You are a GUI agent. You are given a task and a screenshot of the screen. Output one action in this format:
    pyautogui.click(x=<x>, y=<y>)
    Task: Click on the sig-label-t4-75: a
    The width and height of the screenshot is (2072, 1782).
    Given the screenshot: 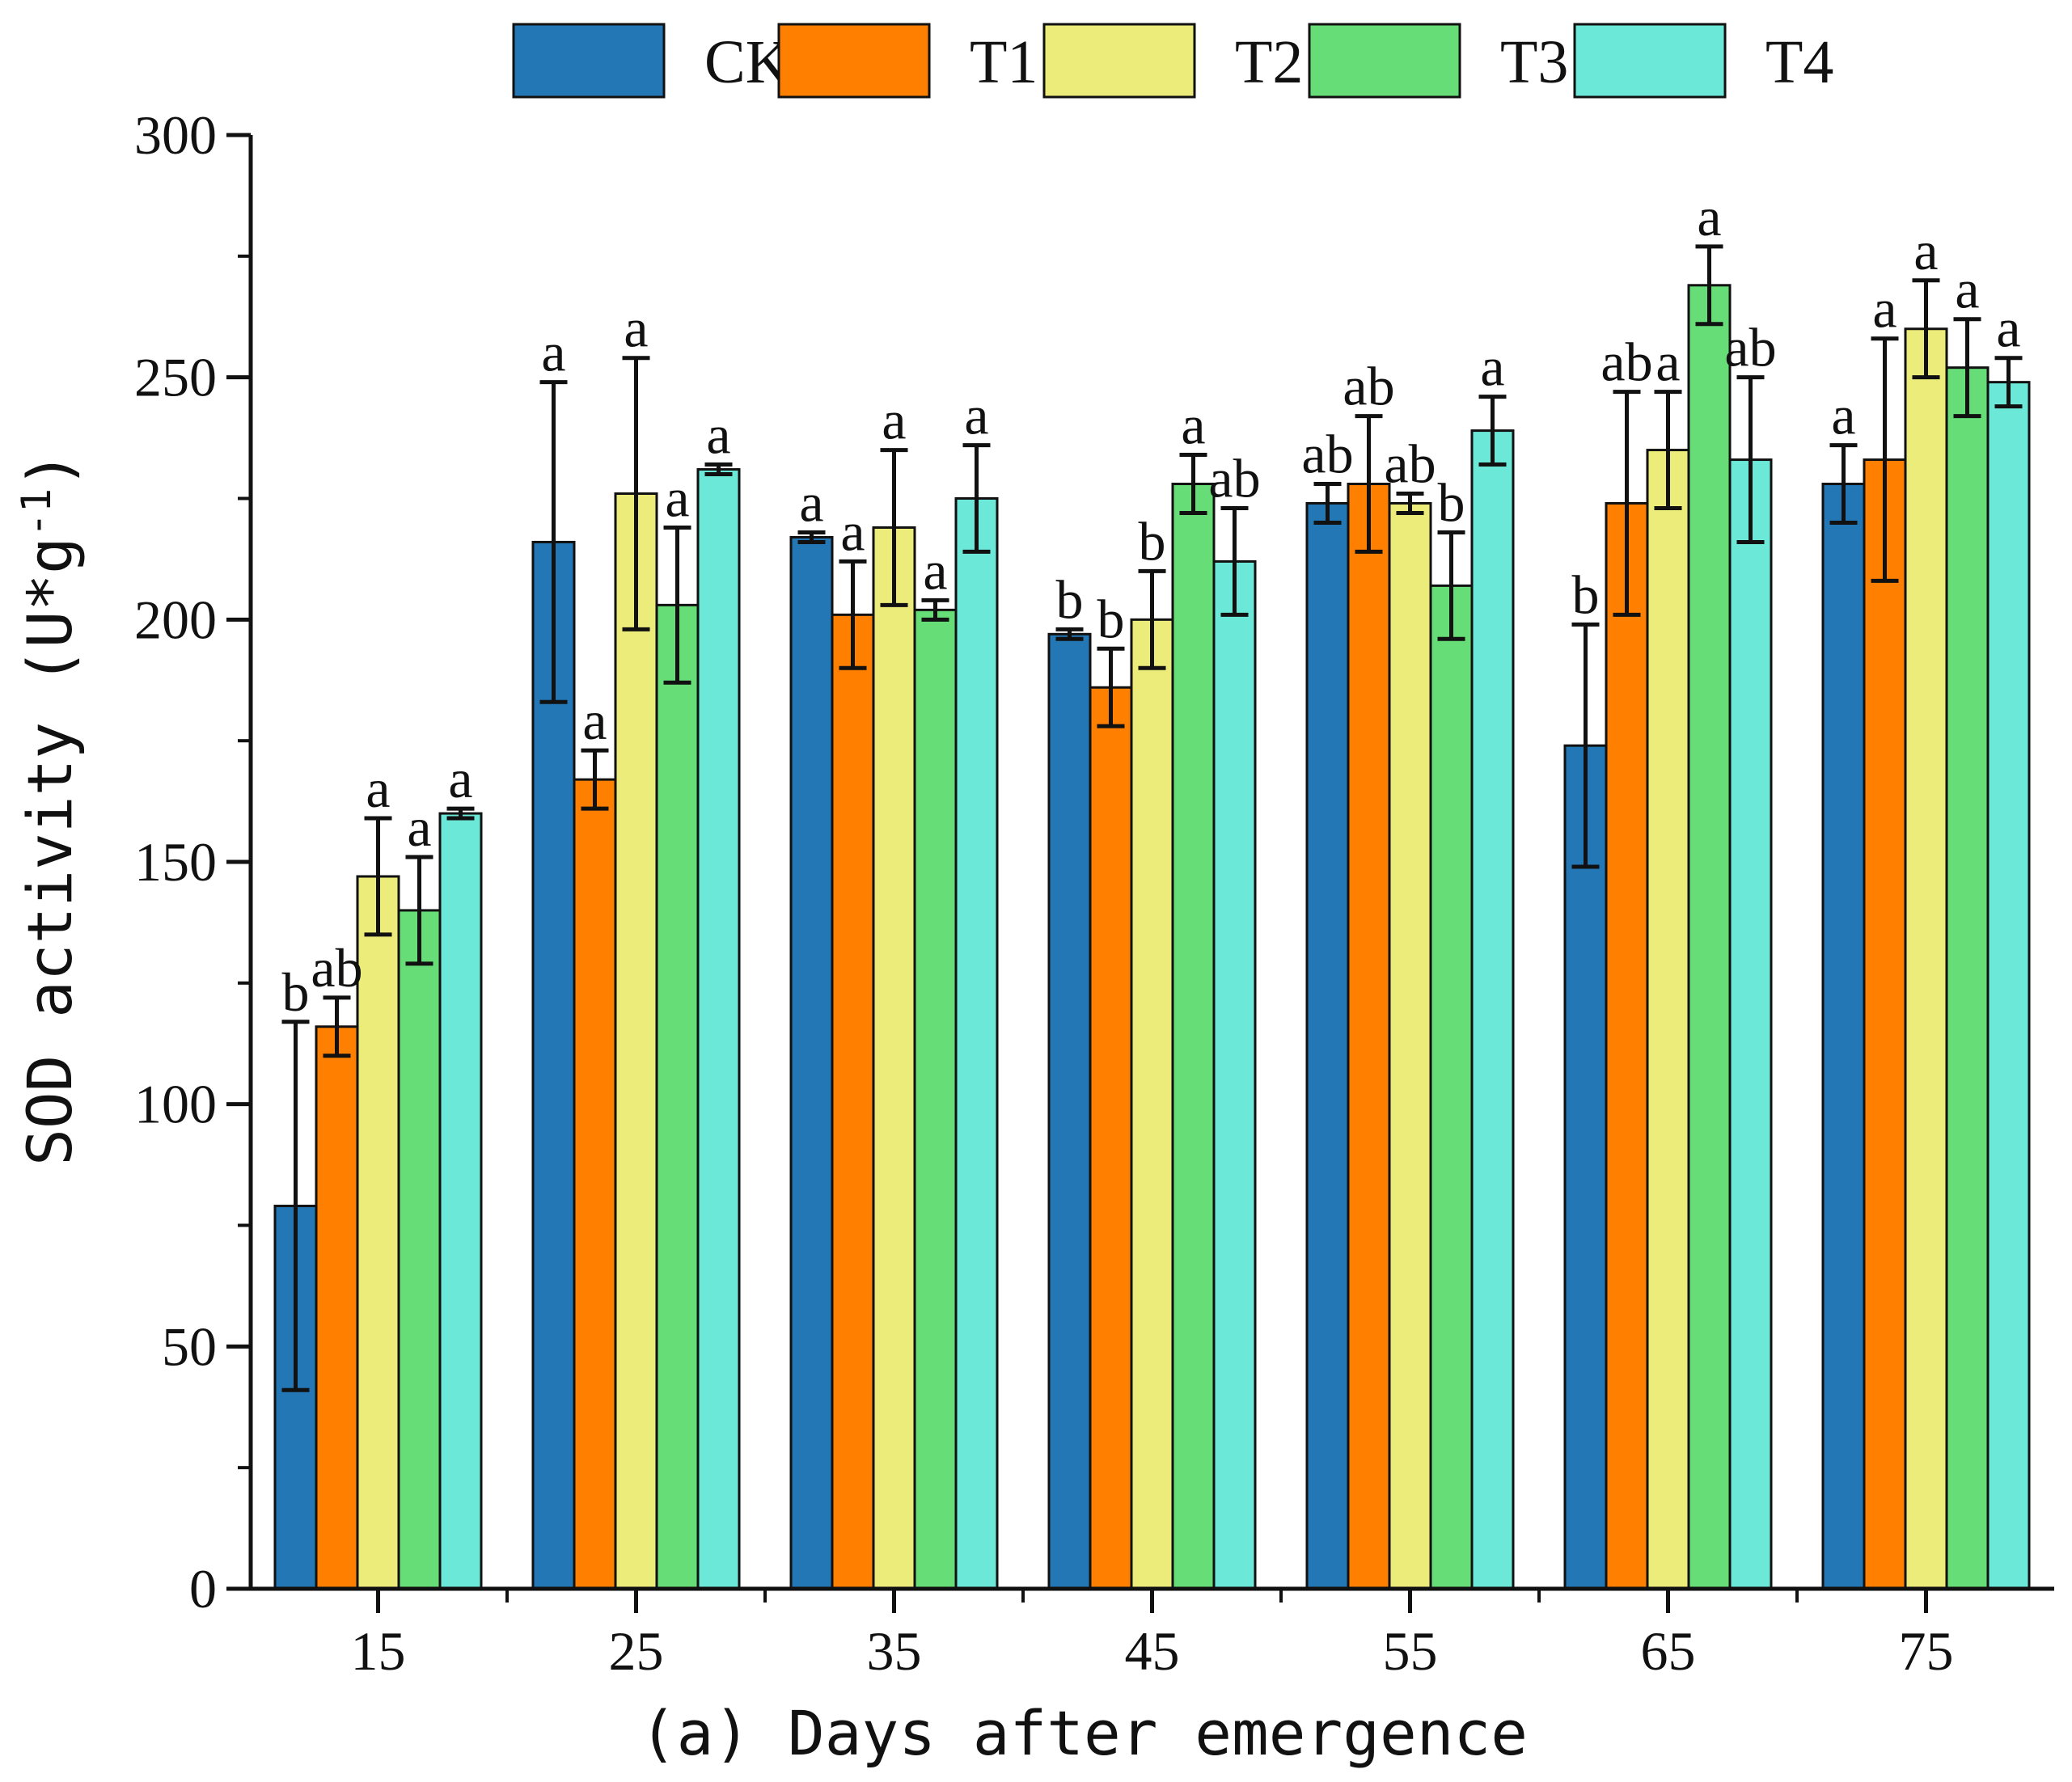 What is the action you would take?
    pyautogui.click(x=2008, y=328)
    